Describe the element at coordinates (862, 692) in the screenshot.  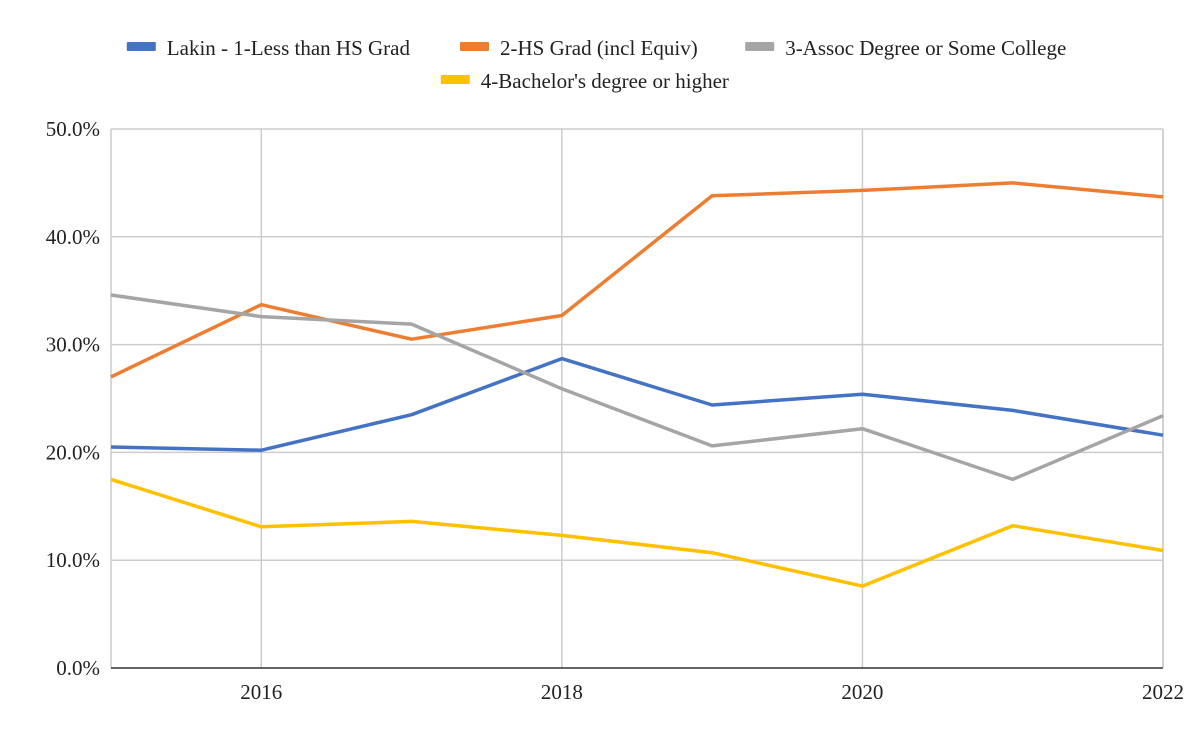
I see `x-tick-label: 2020` at that location.